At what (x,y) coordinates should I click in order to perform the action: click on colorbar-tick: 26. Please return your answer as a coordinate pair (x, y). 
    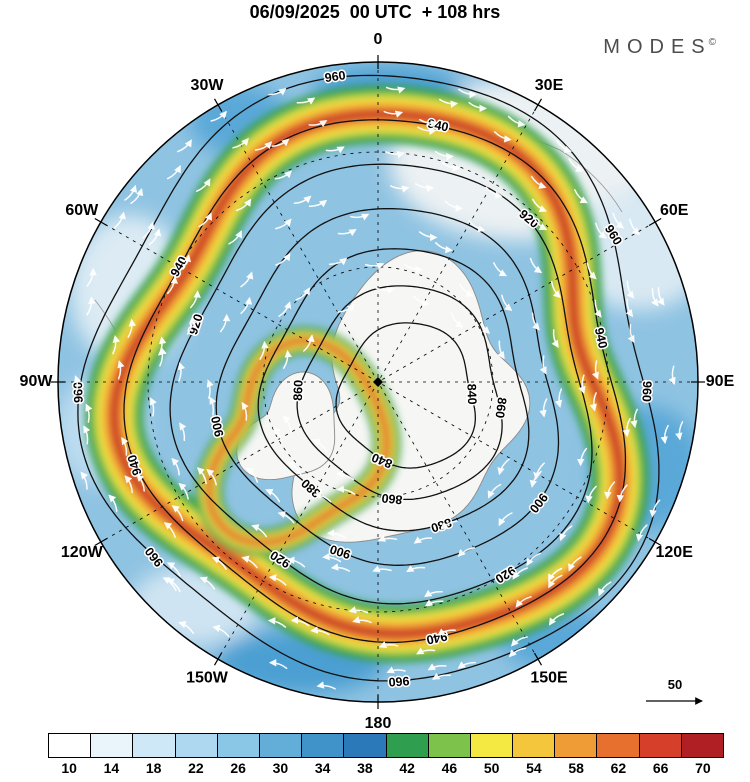
    Looking at the image, I should click on (238, 768).